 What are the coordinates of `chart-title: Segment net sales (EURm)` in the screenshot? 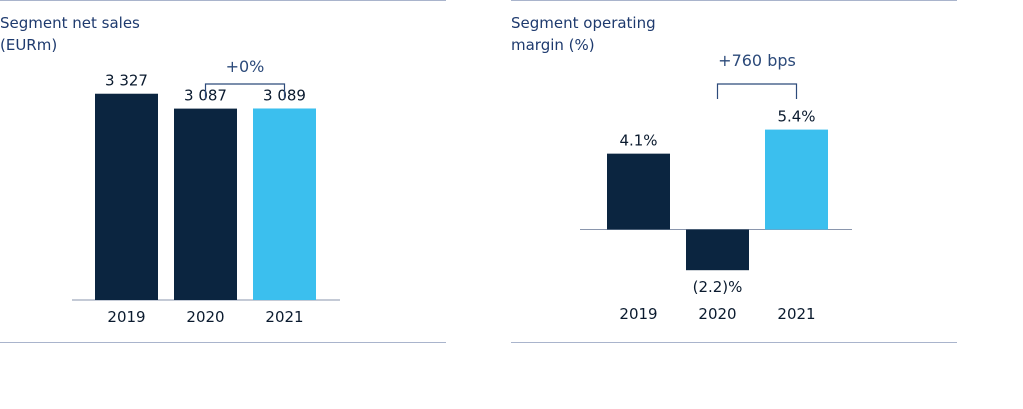 It's located at (70, 34).